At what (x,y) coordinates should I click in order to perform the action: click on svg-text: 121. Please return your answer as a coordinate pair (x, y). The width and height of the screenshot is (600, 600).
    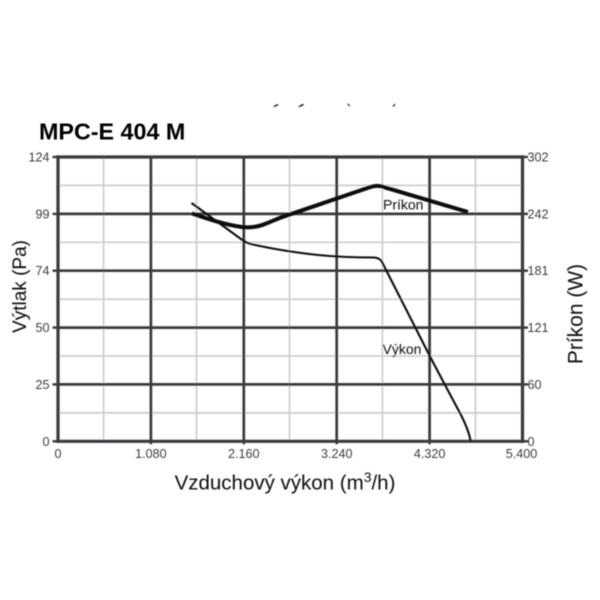
    Looking at the image, I should click on (538, 328).